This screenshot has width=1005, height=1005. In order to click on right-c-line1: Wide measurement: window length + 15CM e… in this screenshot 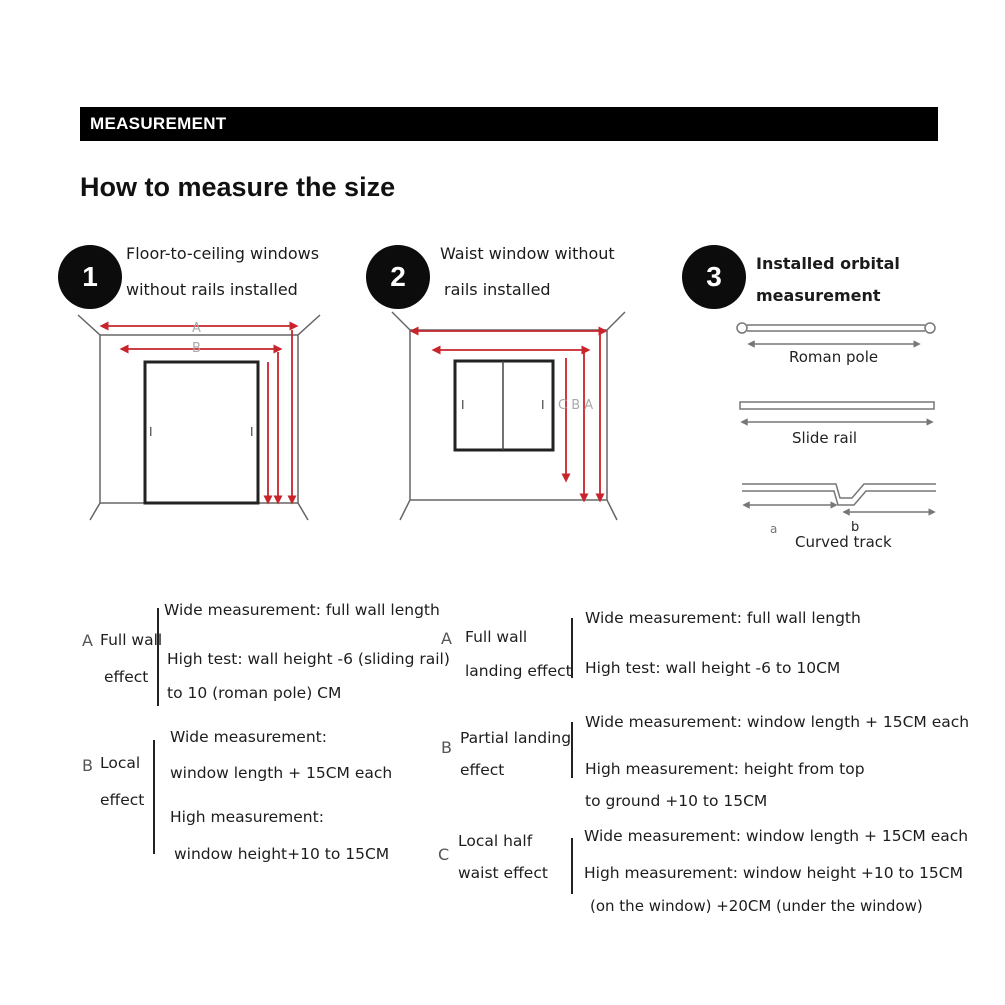, I will do `click(776, 836)`.